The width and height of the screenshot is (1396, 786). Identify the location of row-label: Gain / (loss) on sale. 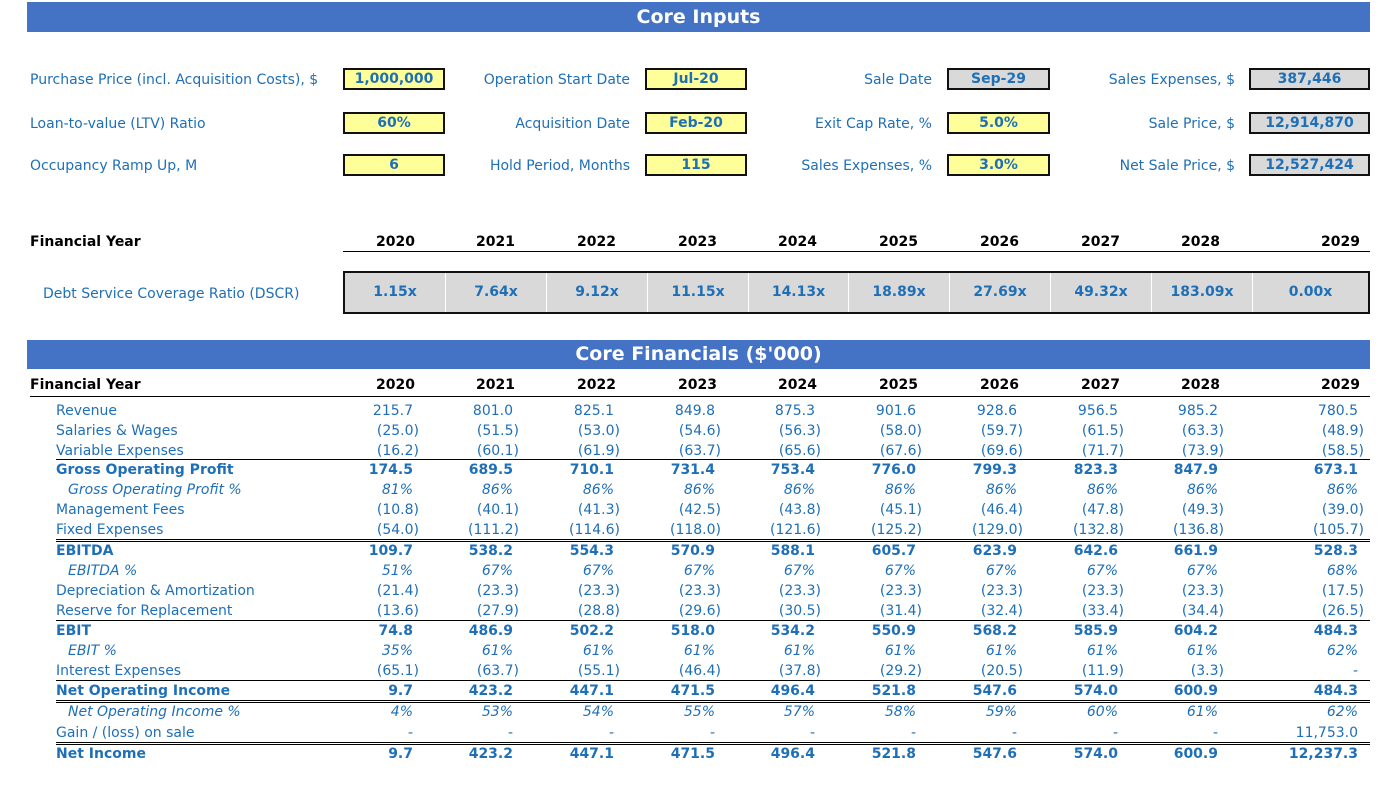
(125, 733).